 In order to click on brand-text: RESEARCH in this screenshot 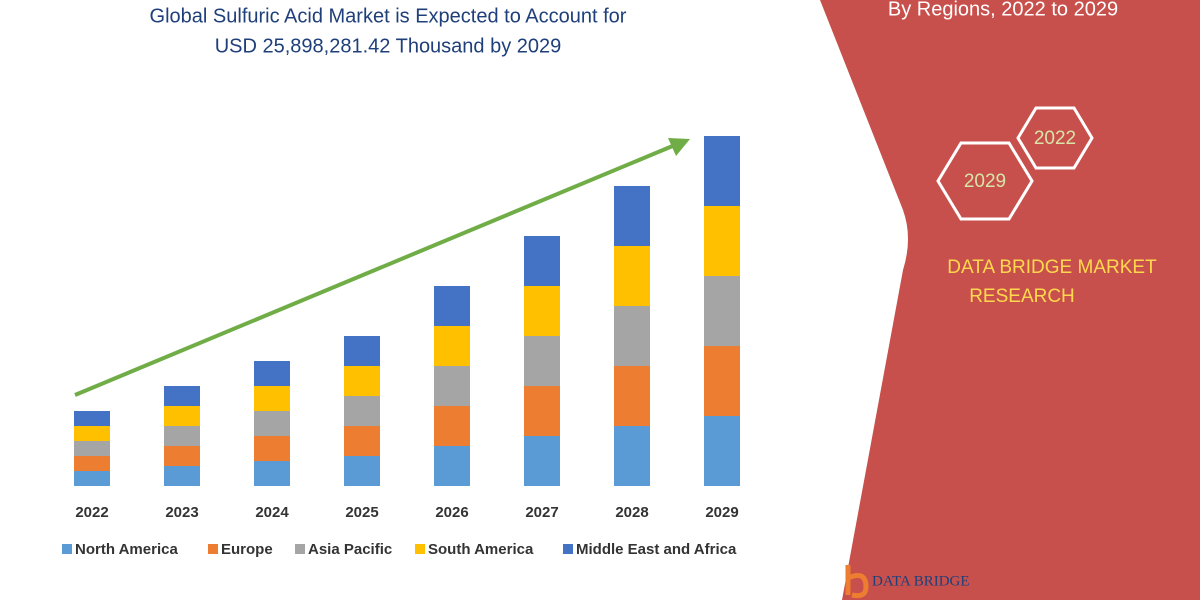, I will do `click(1022, 296)`.